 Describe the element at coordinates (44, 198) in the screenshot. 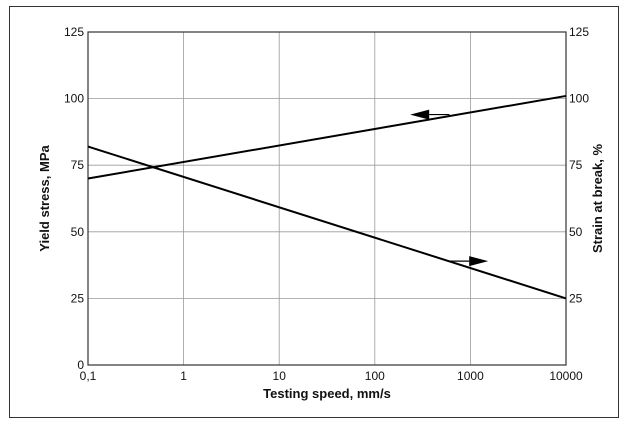

I see `y-axis-title-left: Yield stress, MPa` at that location.